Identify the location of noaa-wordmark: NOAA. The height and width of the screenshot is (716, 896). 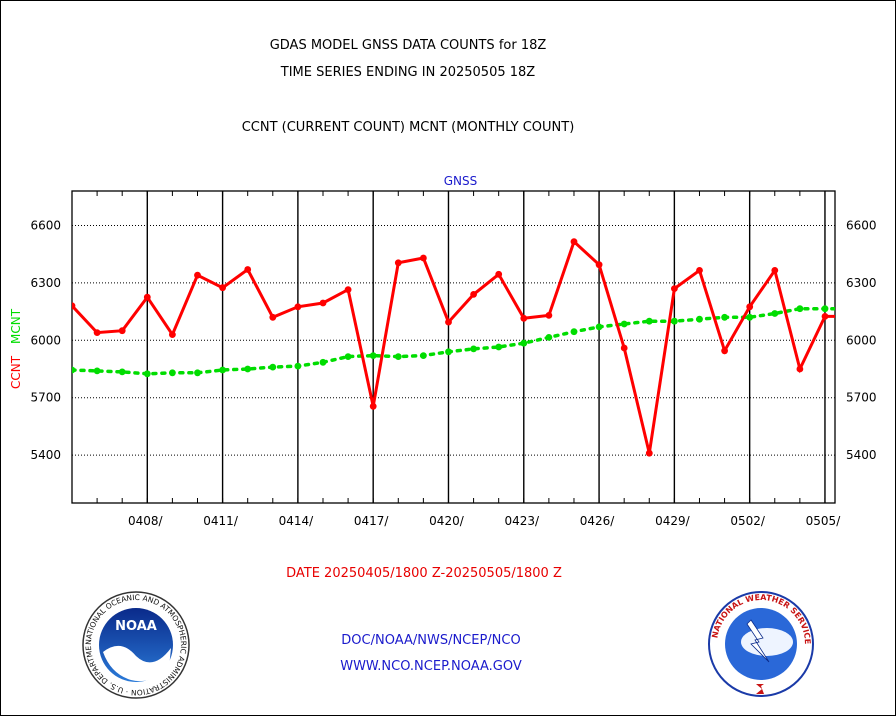
(136, 626).